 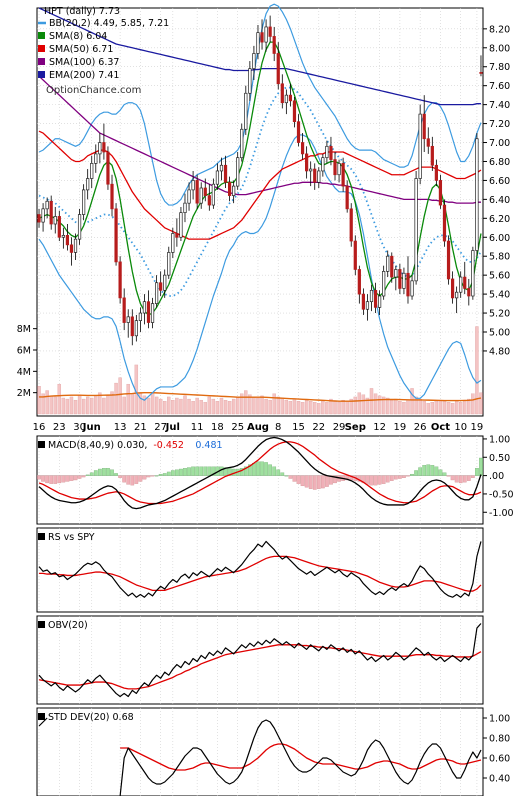 What do you see at coordinates (91, 717) in the screenshot?
I see `std-label: STD DEV(20) 0.68` at bounding box center [91, 717].